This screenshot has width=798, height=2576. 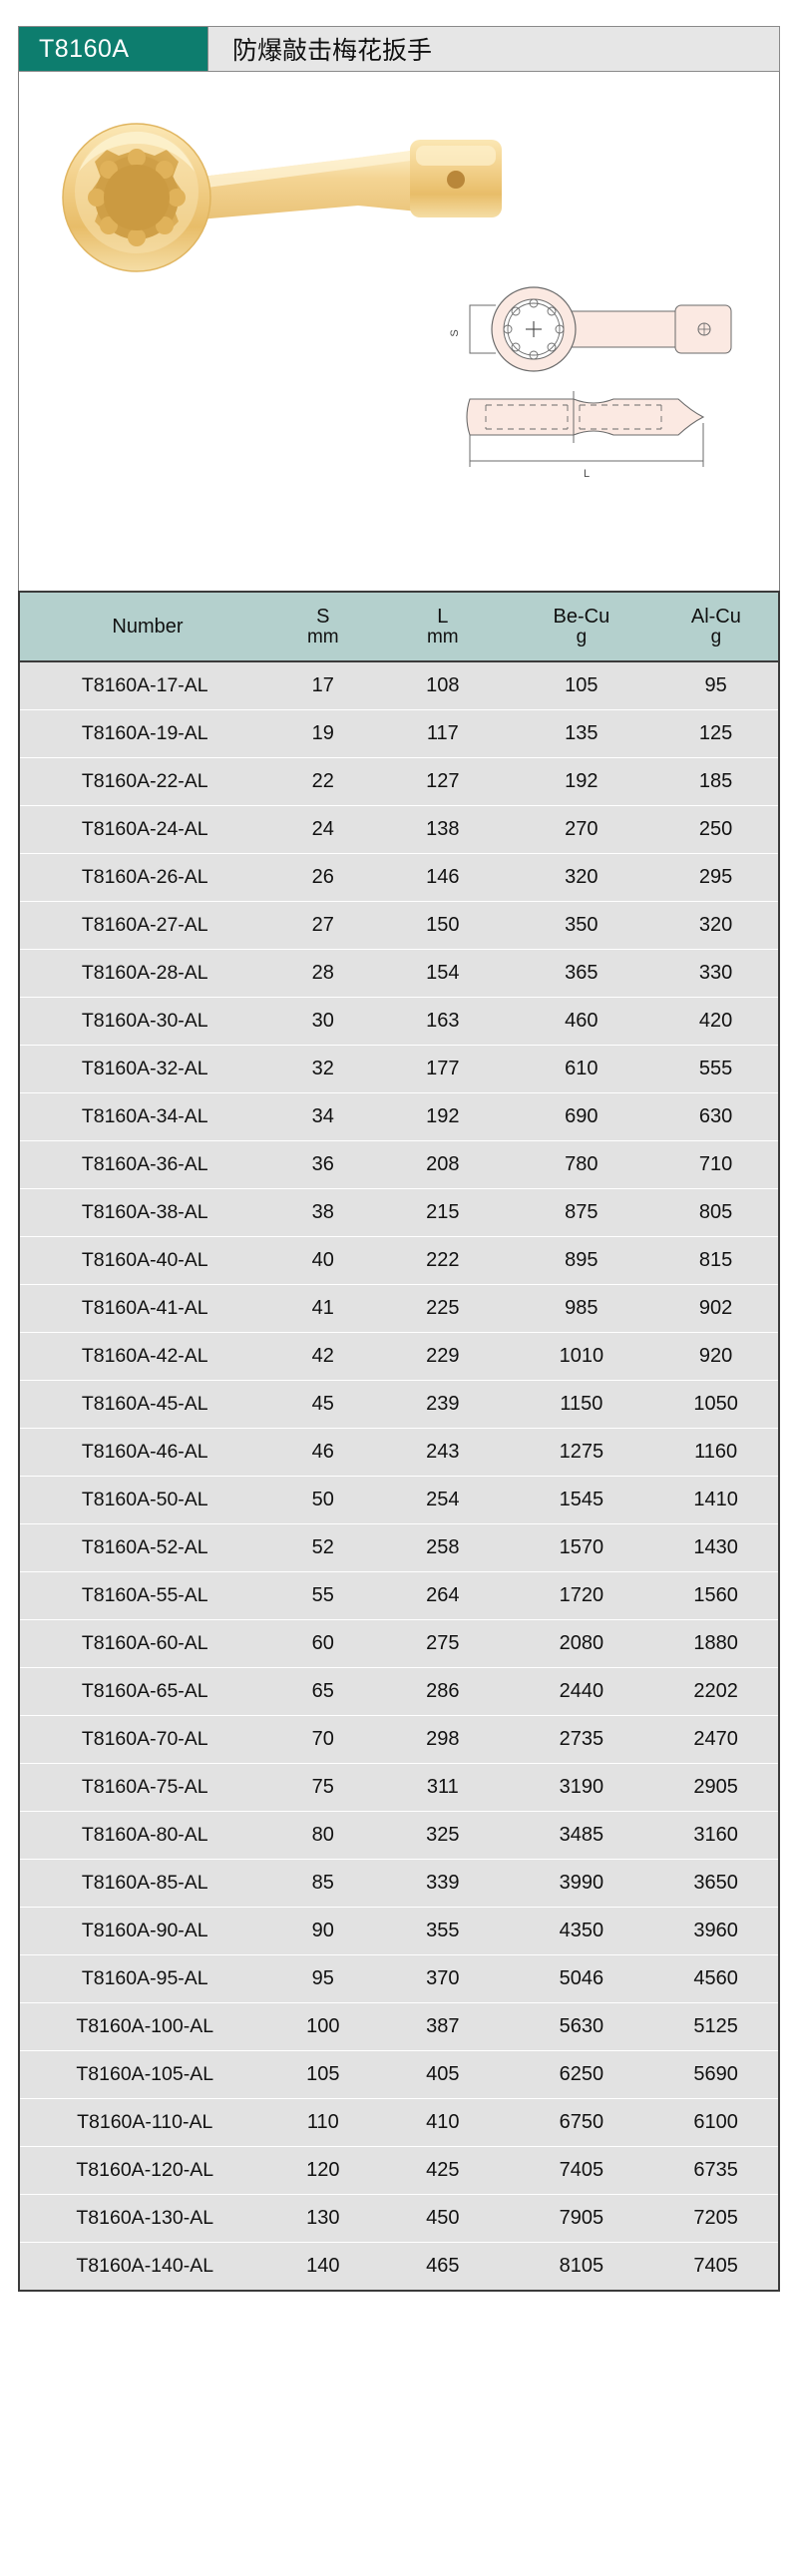 I want to click on cell-number: T8160A-85-AL, so click(x=144, y=1883).